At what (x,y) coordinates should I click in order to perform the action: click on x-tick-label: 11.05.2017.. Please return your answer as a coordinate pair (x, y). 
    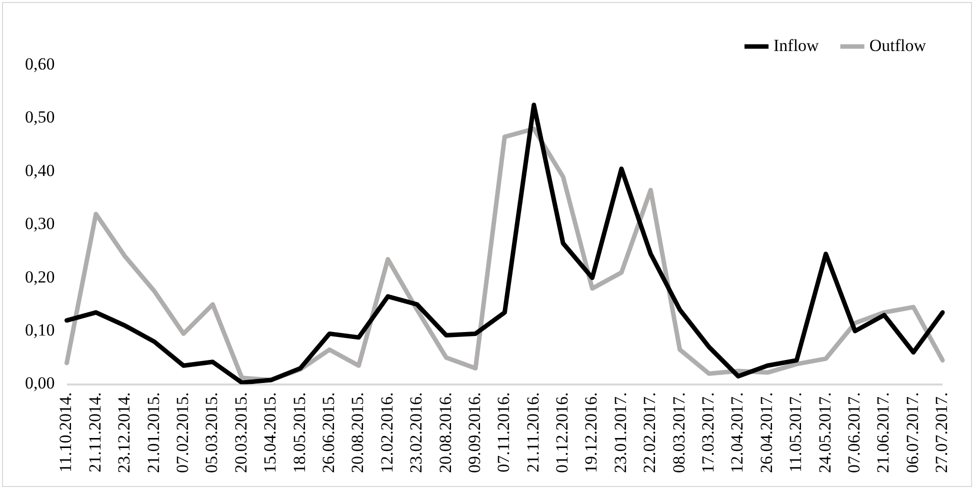
    Looking at the image, I should click on (796, 432).